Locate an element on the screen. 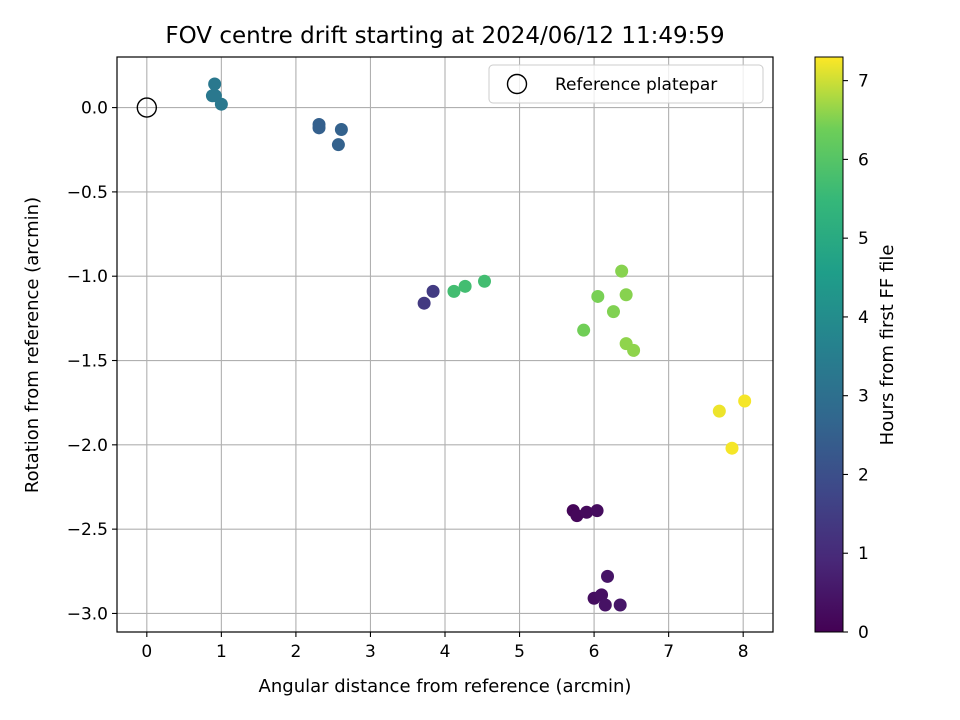  colorbar-ticks: 0 1 2 3 4 5 6 7 is located at coordinates (856, 357).